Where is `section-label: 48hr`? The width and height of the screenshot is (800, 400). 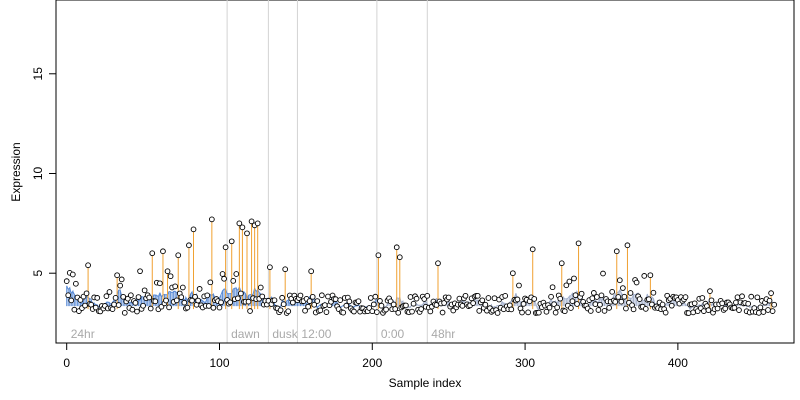
section-label: 48hr is located at coordinates (443, 334).